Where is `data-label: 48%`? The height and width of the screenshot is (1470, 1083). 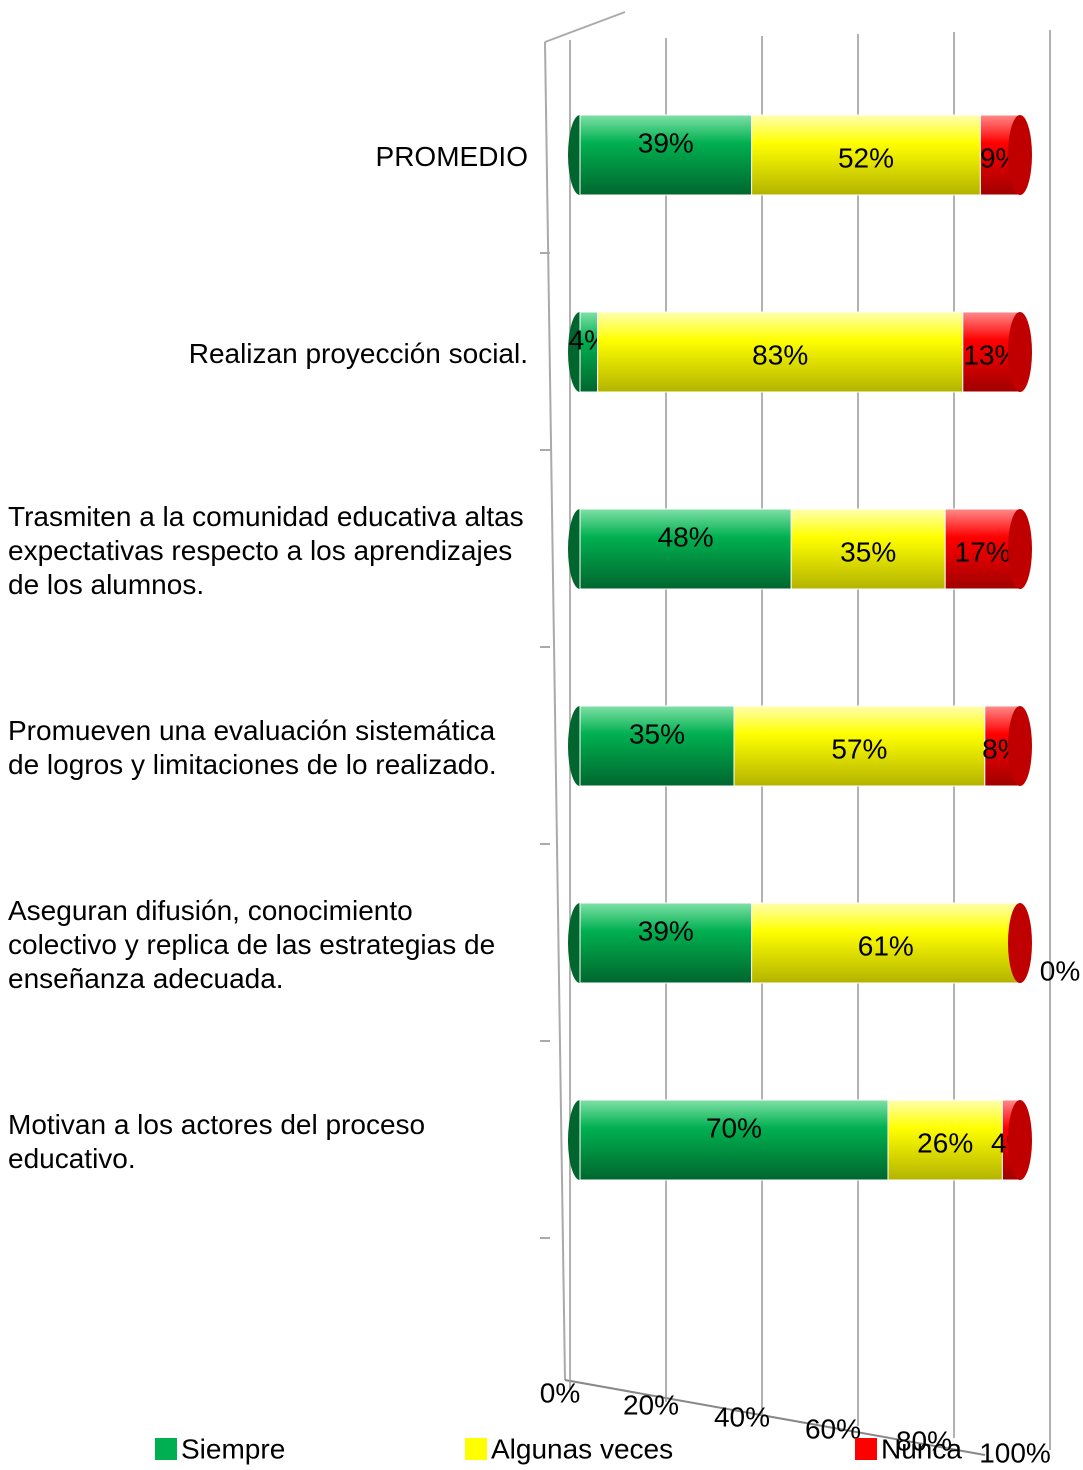 data-label: 48% is located at coordinates (686, 536).